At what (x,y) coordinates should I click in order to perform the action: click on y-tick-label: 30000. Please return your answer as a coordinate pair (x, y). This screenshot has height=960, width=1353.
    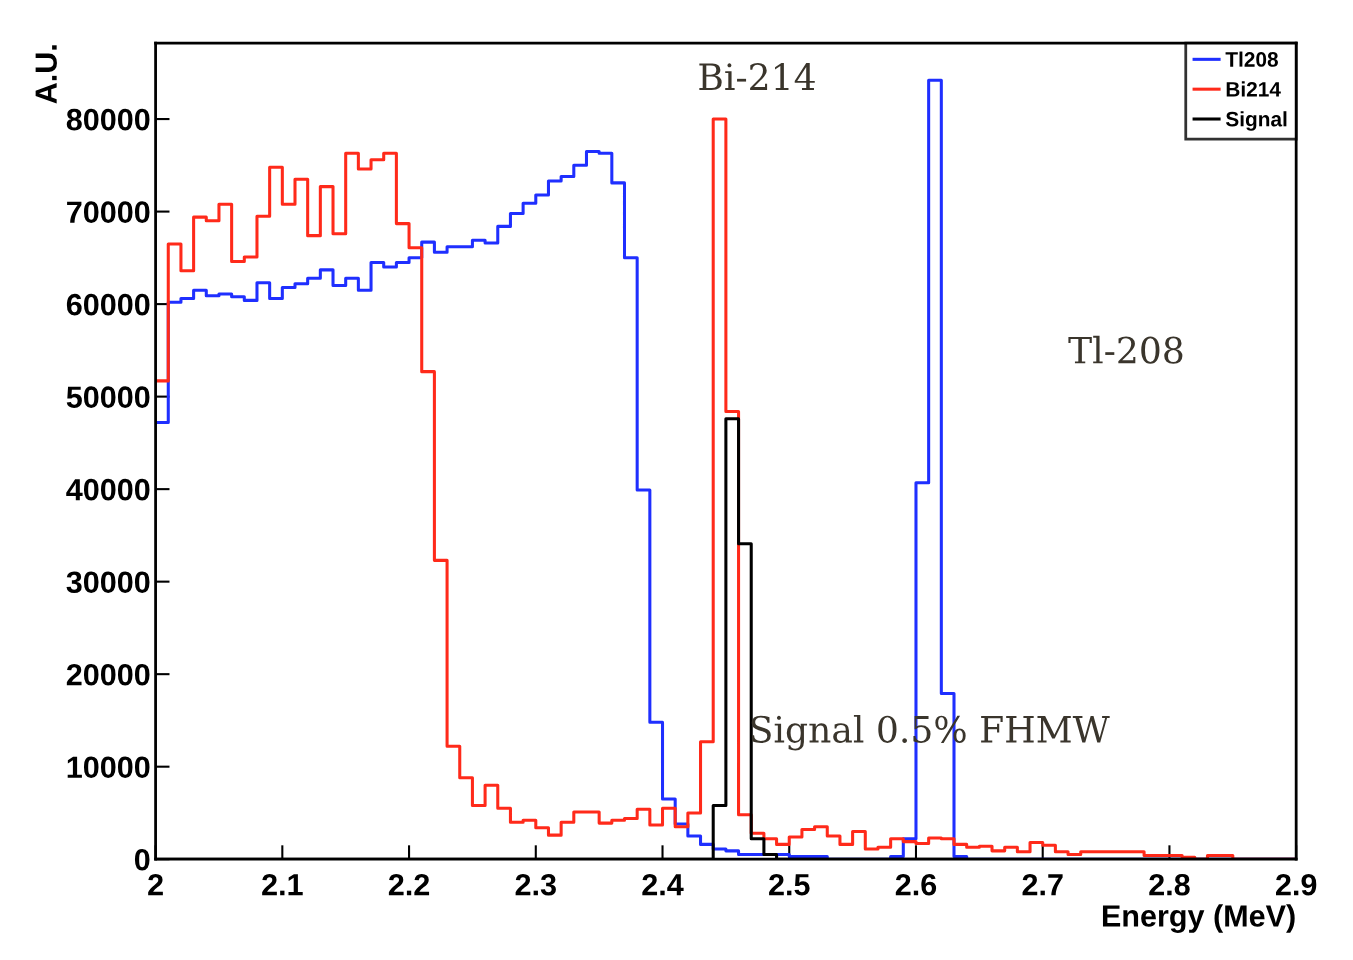
    Looking at the image, I should click on (108, 582).